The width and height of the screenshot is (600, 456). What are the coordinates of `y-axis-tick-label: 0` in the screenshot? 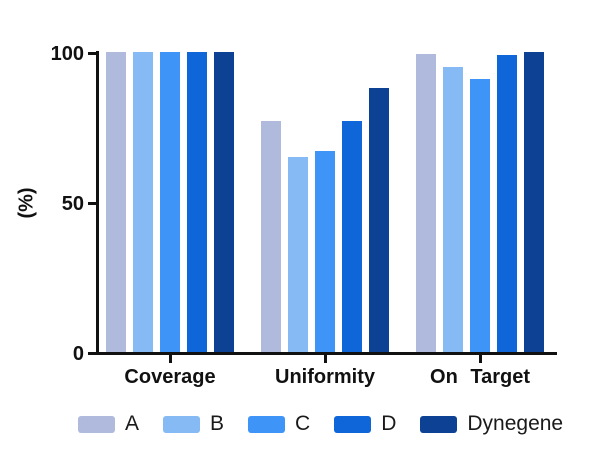 It's located at (78, 353).